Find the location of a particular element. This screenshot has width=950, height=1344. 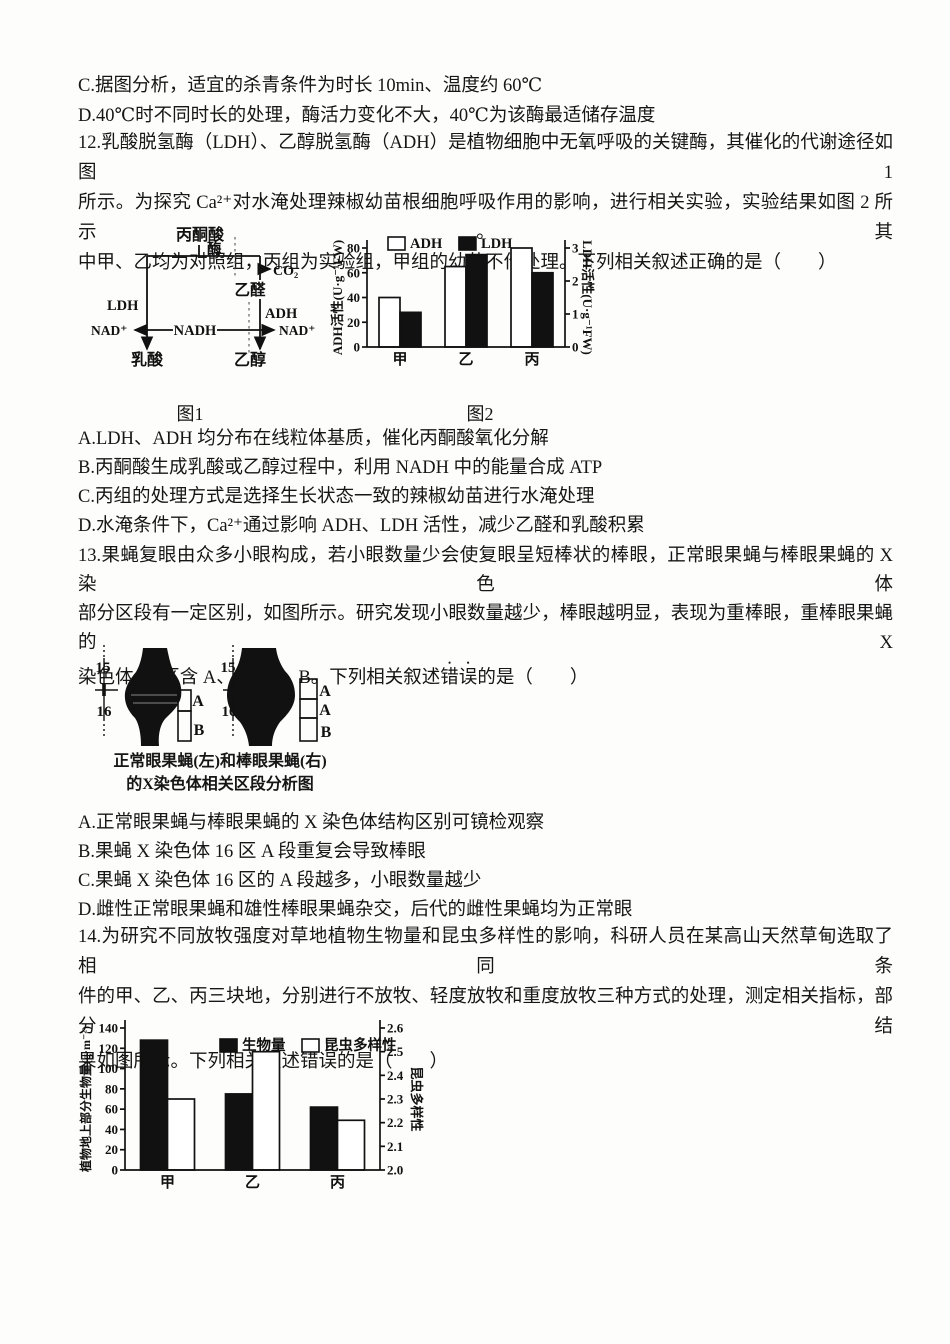

q12-option-c: C.丙组的处理方式是选择生长状态一致的辣椒幼苗进行水淹处理 is located at coordinates (336, 497).